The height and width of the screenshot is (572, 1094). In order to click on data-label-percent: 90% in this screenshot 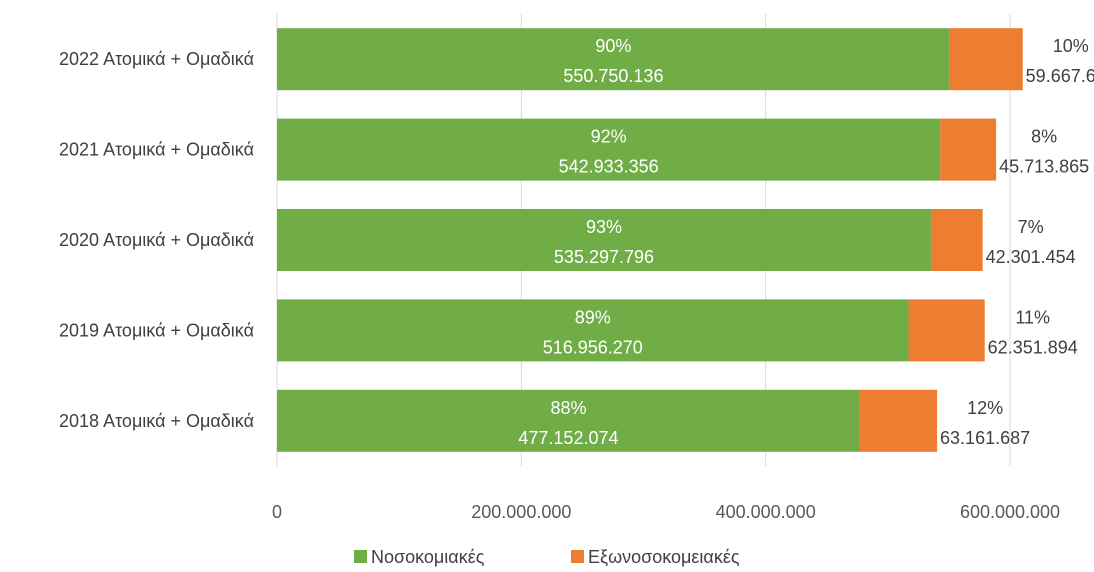, I will do `click(613, 46)`.